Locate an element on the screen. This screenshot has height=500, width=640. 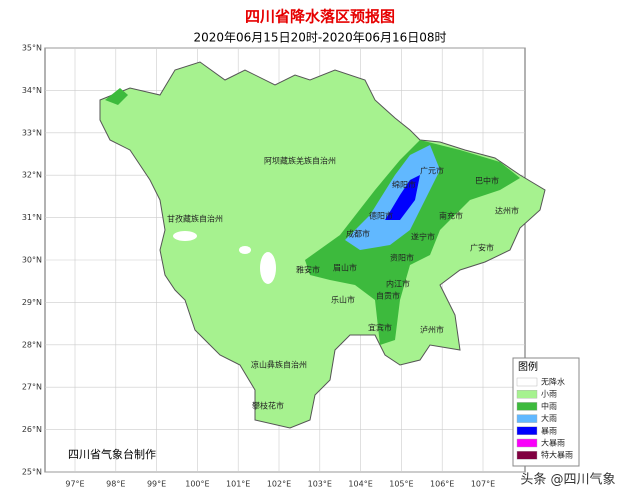
city-label: 广元市 is located at coordinates (432, 171).